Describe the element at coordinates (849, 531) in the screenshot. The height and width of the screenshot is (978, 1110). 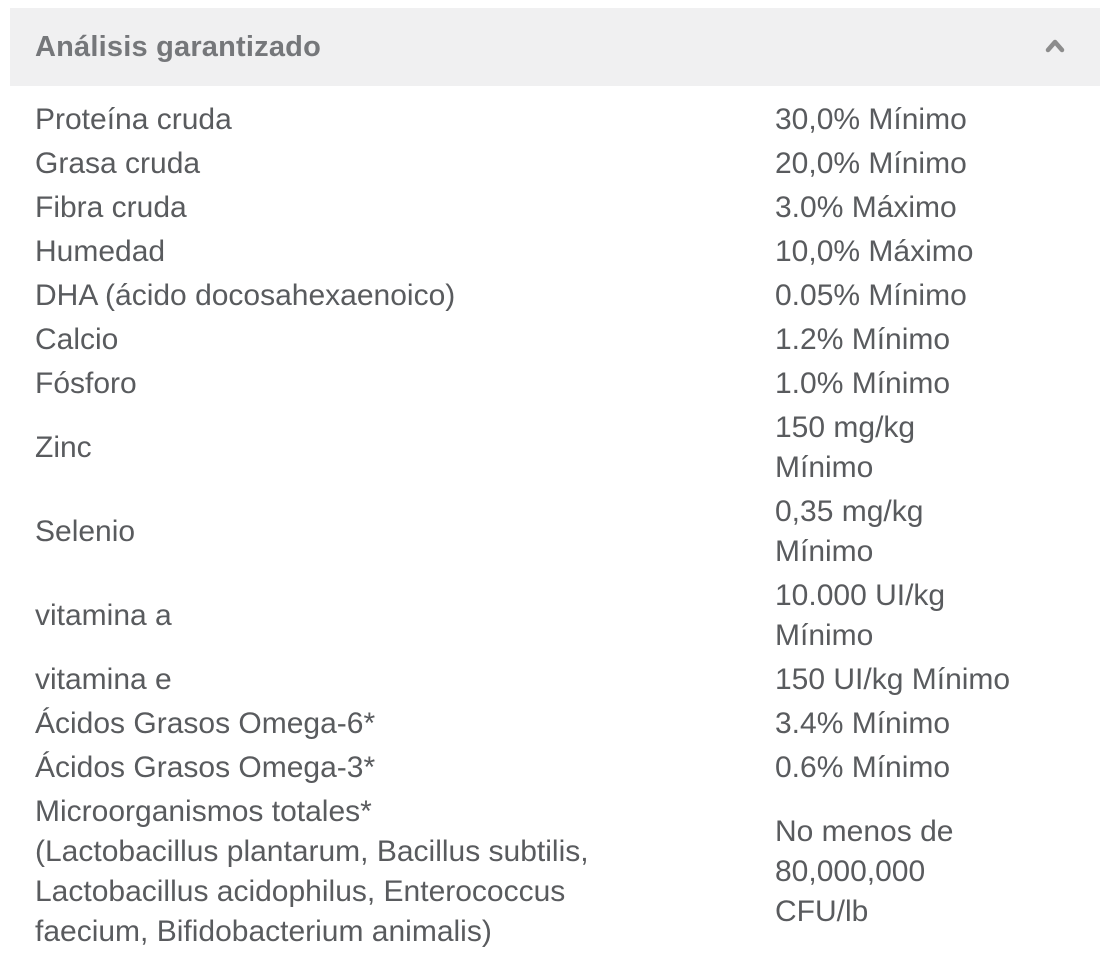
I see `nutrient-value: 0,35 mg/kg Mínimo` at that location.